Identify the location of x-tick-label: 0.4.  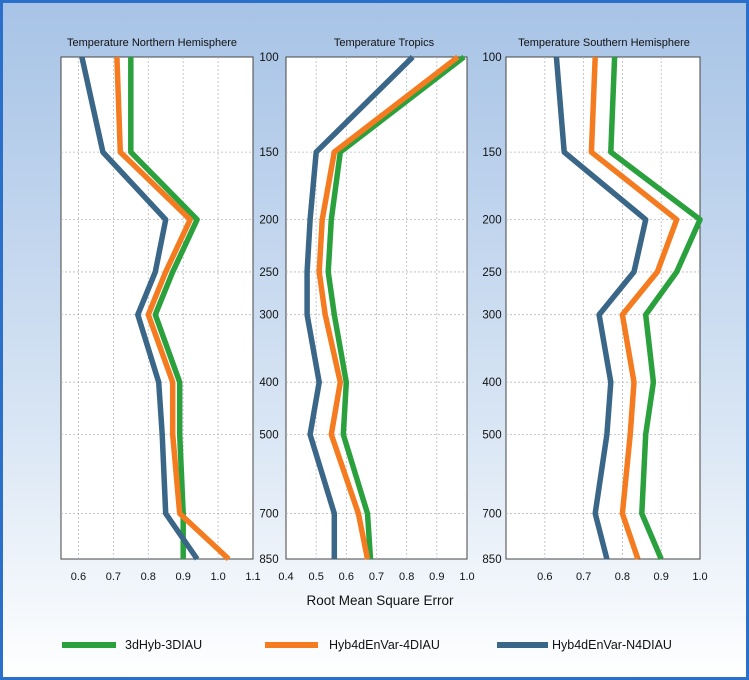
(285, 577).